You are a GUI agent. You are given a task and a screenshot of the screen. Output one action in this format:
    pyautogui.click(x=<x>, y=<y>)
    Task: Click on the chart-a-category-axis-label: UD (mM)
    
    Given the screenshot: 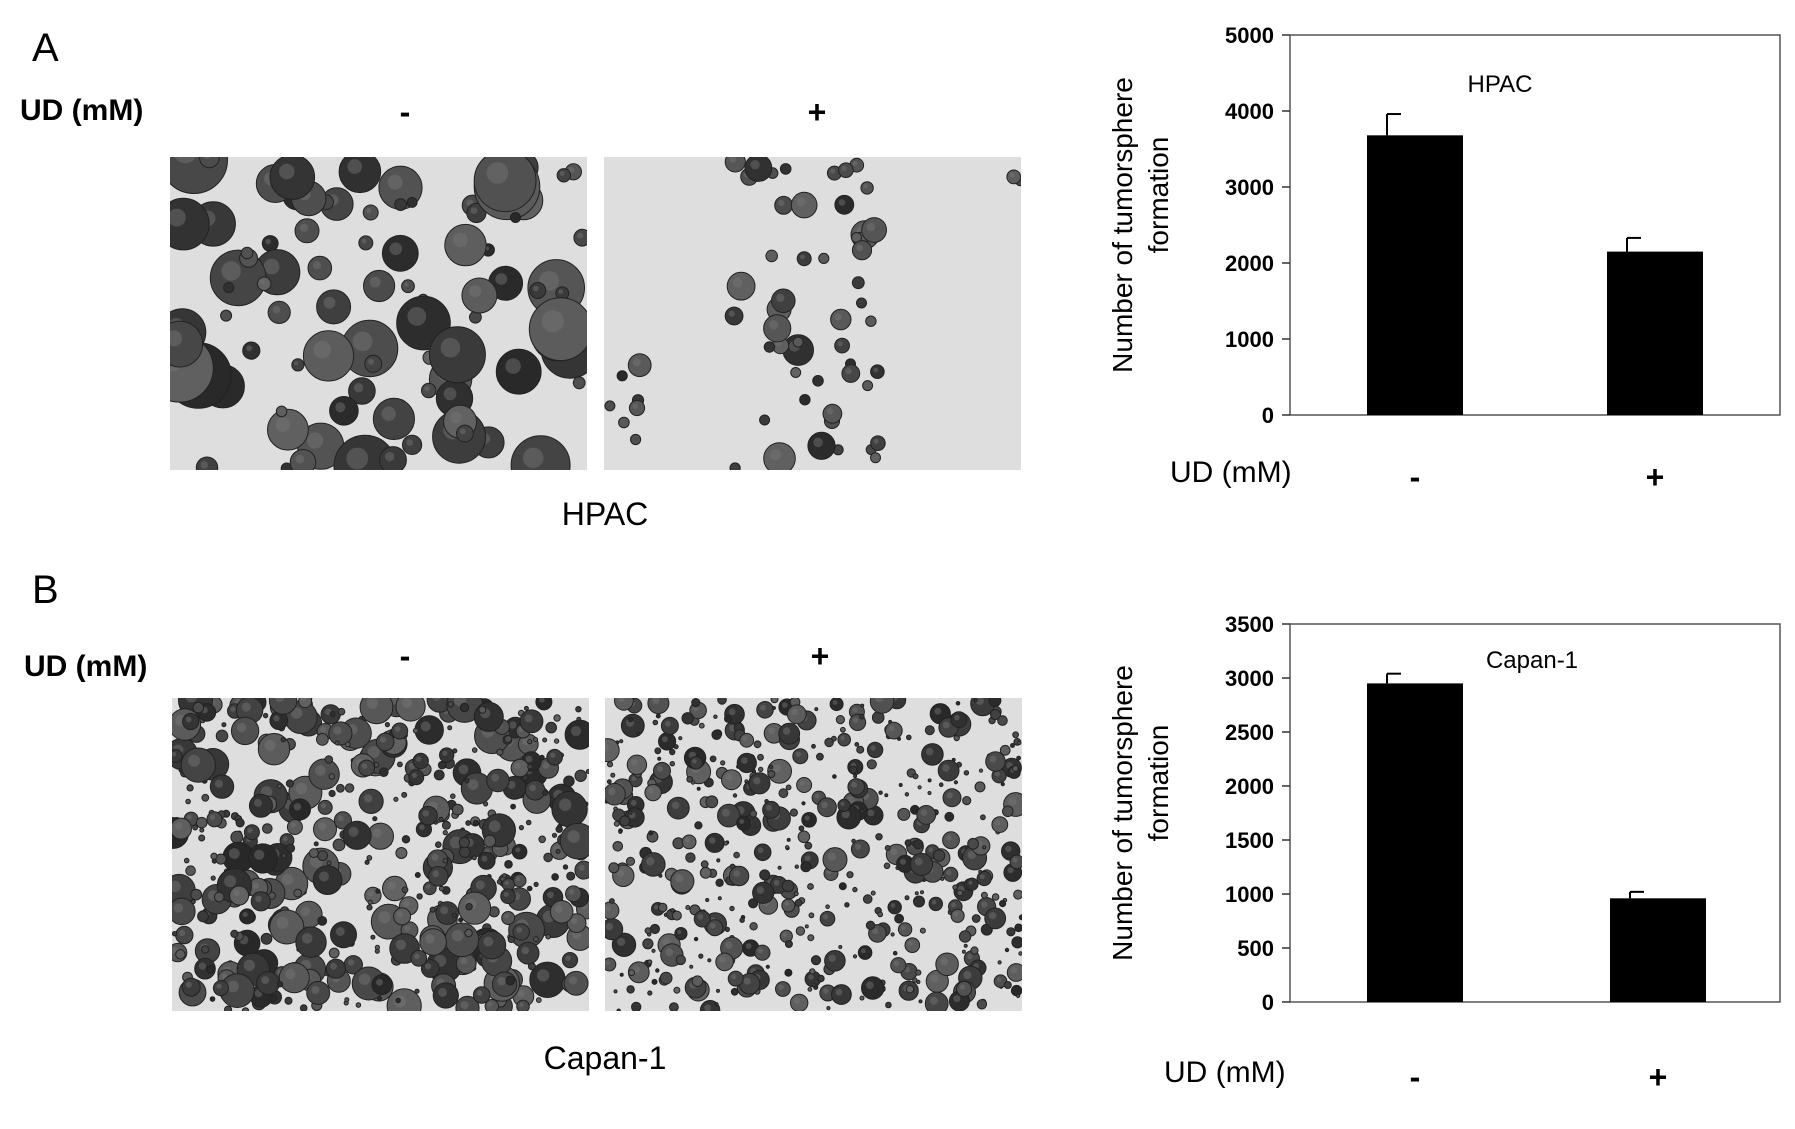 What is the action you would take?
    pyautogui.click(x=1231, y=472)
    